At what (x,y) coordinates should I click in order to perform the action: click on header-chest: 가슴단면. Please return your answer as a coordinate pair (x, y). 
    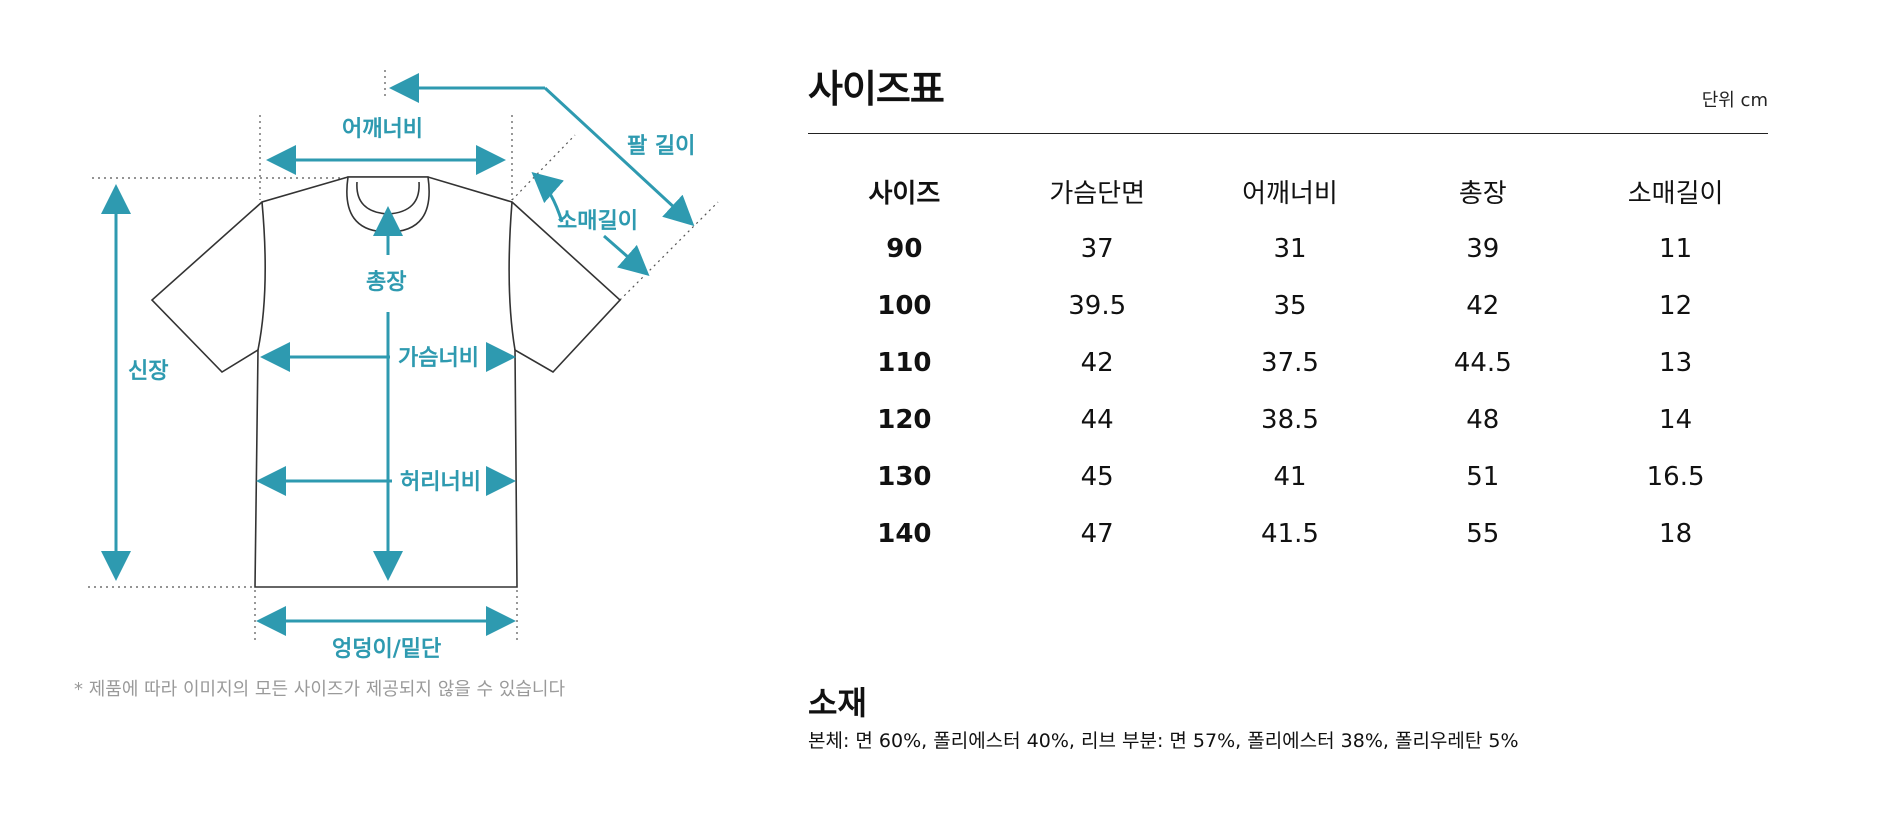
    Looking at the image, I should click on (1097, 194).